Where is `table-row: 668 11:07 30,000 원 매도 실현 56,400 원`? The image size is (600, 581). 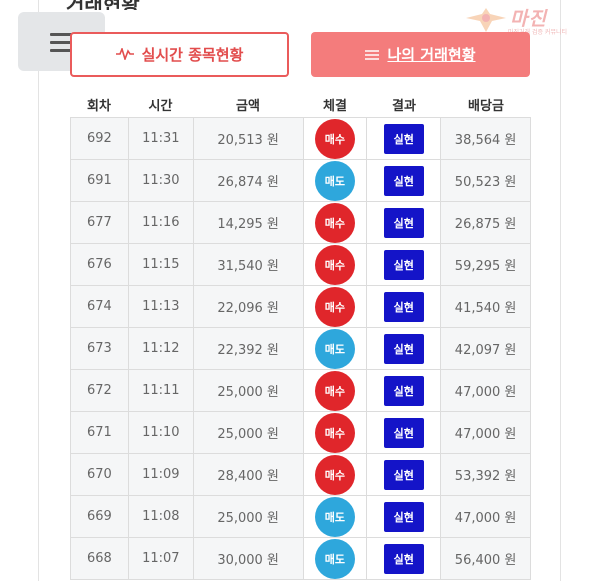
table-row: 668 11:07 30,000 원 매도 실현 56,400 원 is located at coordinates (301, 559).